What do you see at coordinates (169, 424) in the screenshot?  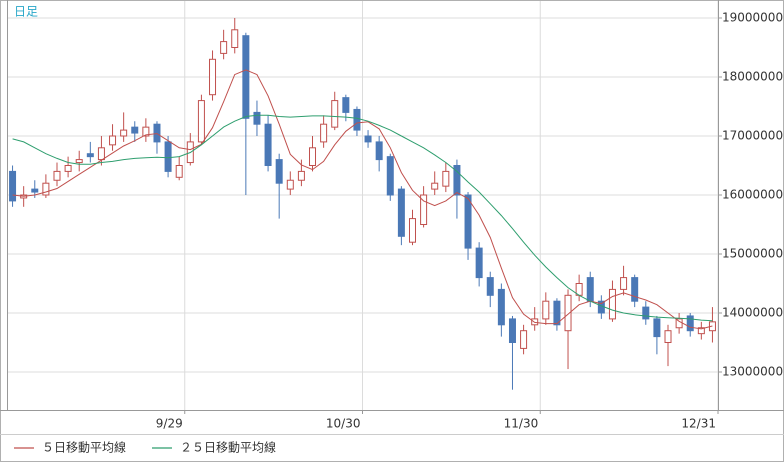 I see `x-tick-label: 9/29` at bounding box center [169, 424].